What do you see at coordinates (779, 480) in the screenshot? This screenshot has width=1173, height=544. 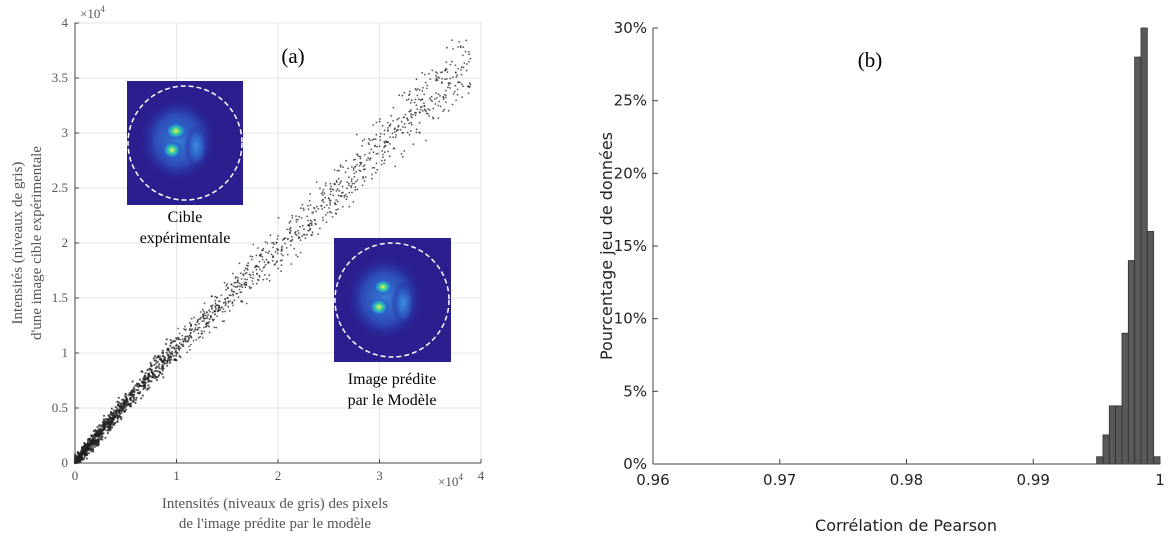 I see `histogram-x-tick-label: 0.97` at bounding box center [779, 480].